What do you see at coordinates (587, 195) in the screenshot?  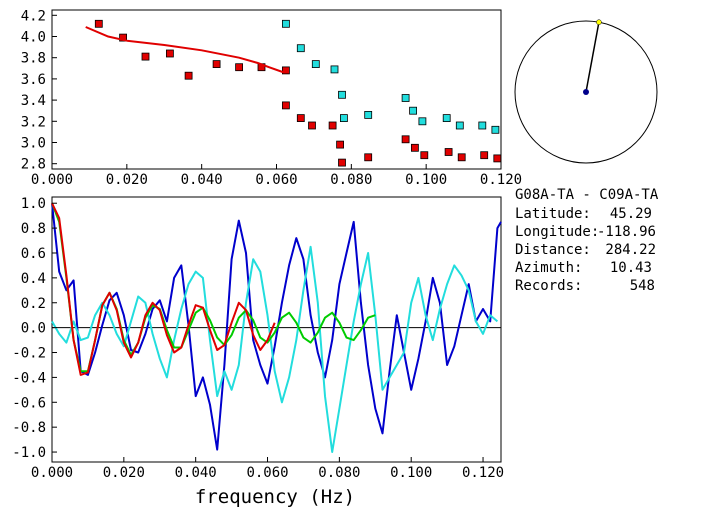 I see `station-pair: G08A-TA - C09A-TA` at bounding box center [587, 195].